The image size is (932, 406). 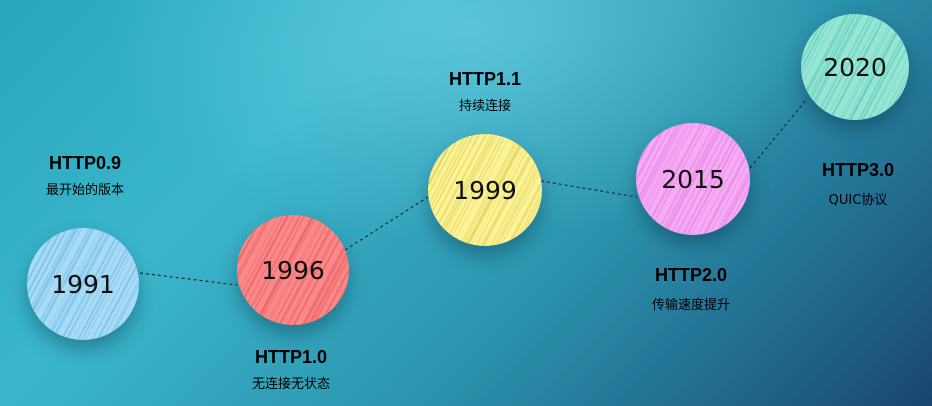 I want to click on milestone-year: 1999, so click(x=485, y=190).